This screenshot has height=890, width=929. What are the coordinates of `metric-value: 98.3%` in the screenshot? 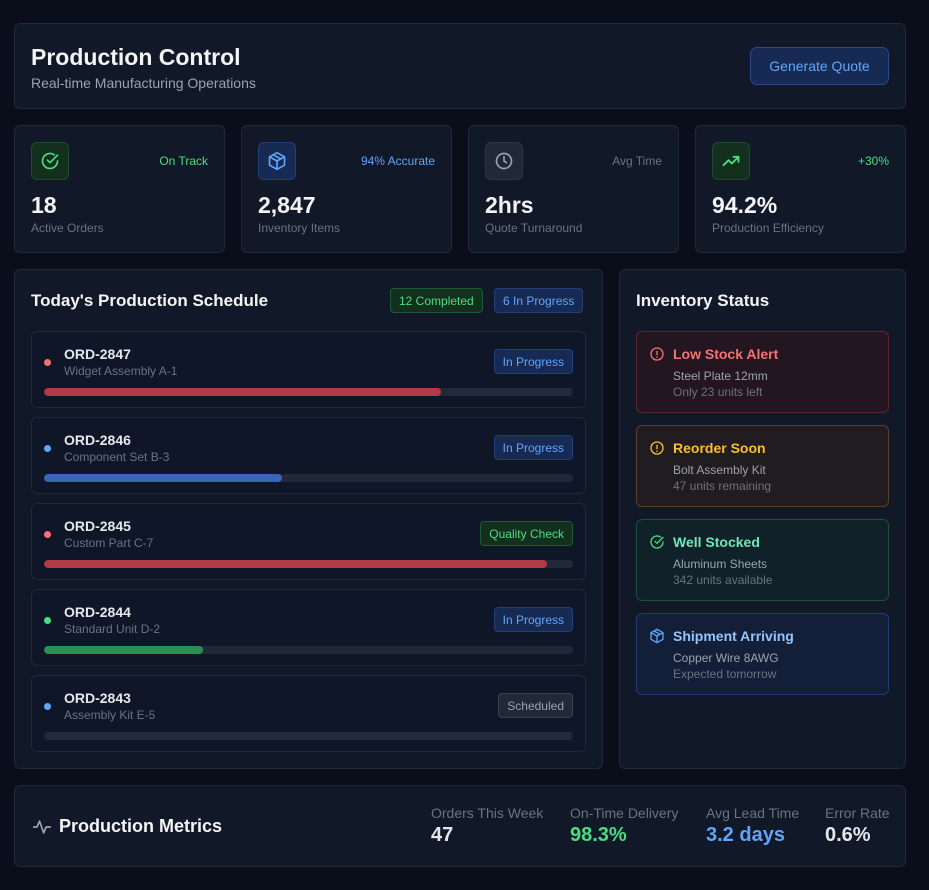 It's located at (598, 835).